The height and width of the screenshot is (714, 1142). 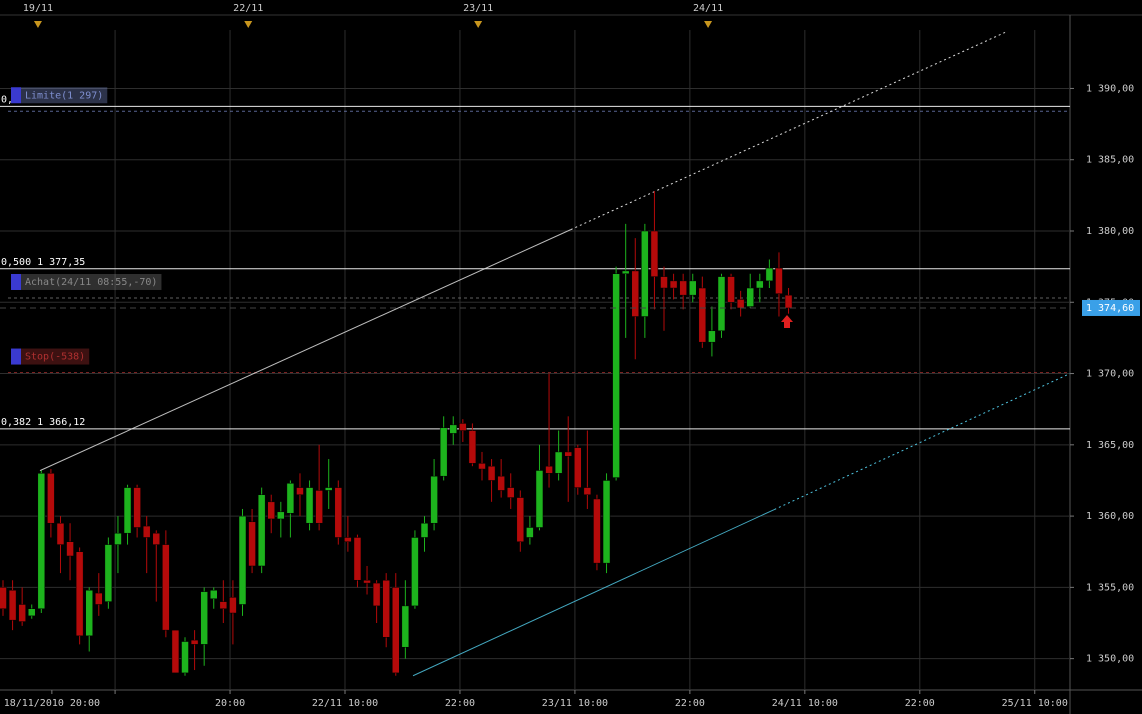 I want to click on buy-arrow, so click(x=787, y=321).